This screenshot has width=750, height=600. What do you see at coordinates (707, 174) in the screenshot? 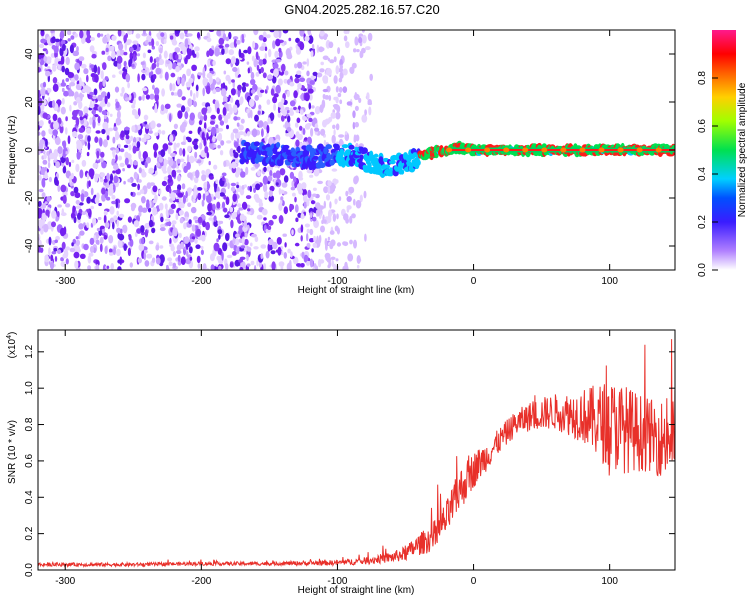
I see `colorbar-ticks: 0.0 0.2 0.4 0.6 0.8` at bounding box center [707, 174].